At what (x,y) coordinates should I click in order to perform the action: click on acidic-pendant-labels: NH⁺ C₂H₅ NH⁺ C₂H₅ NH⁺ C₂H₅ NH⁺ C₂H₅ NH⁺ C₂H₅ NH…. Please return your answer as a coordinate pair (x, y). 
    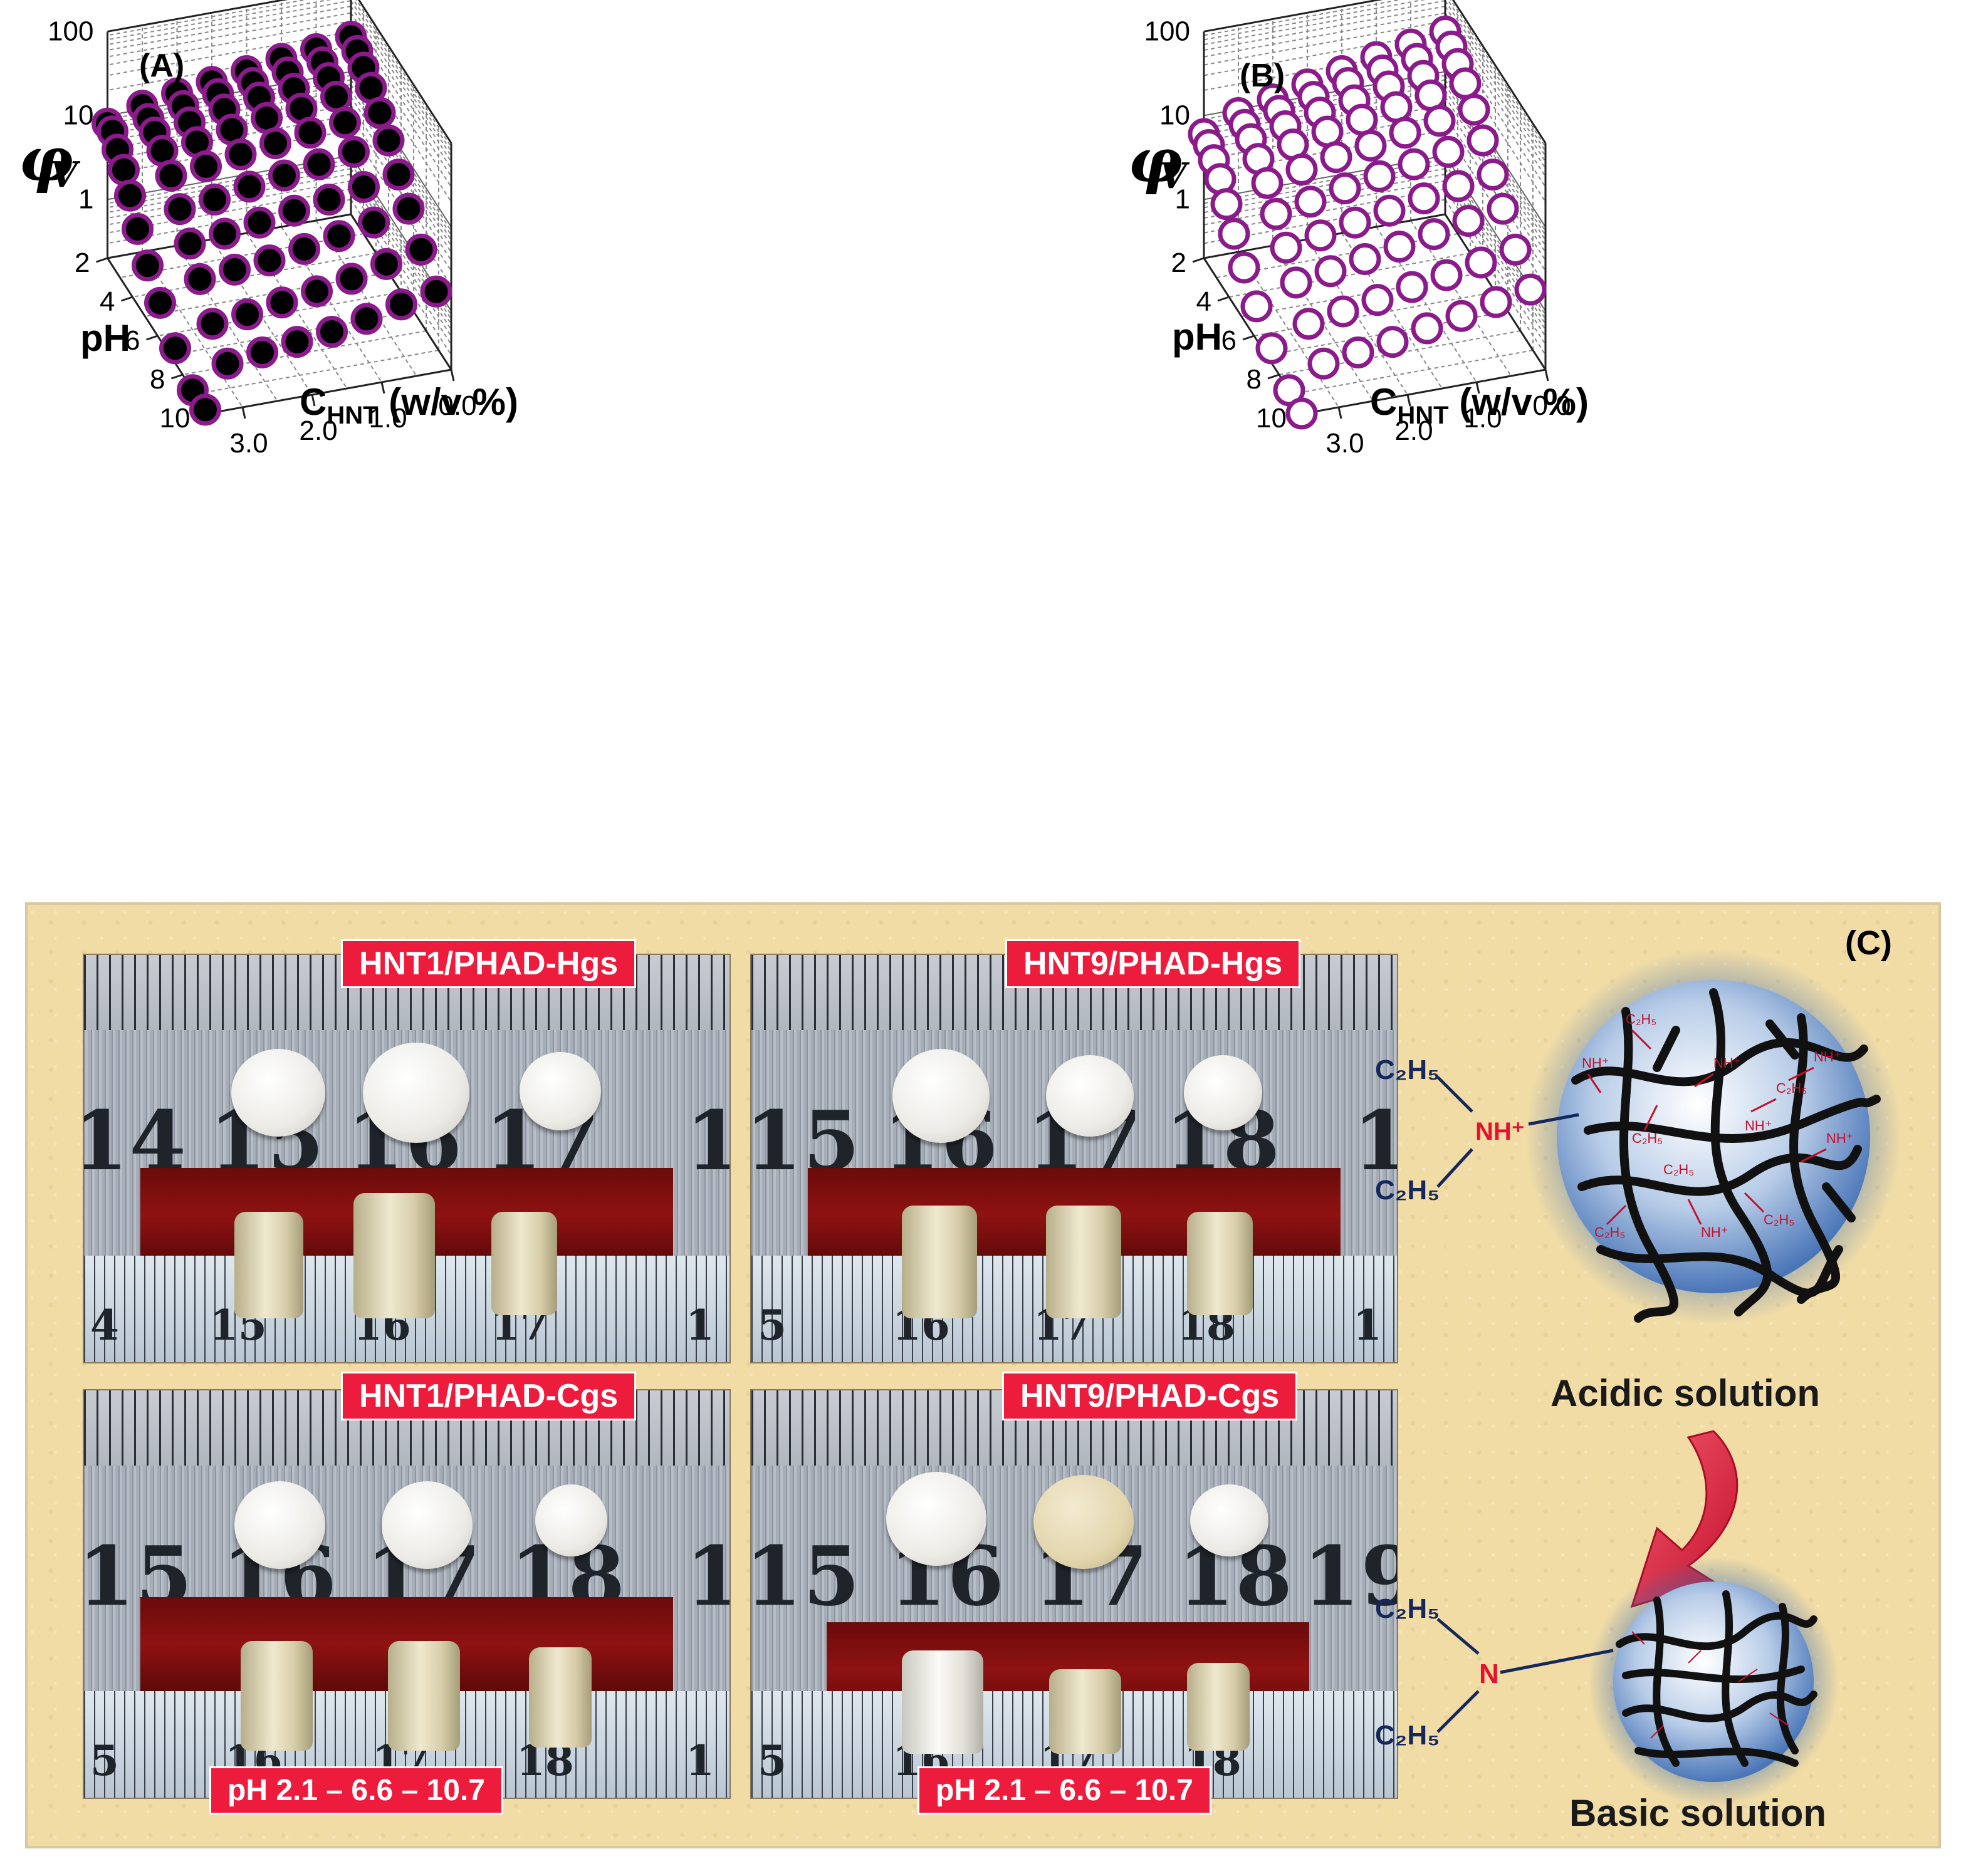
    Looking at the image, I should click on (1717, 1126).